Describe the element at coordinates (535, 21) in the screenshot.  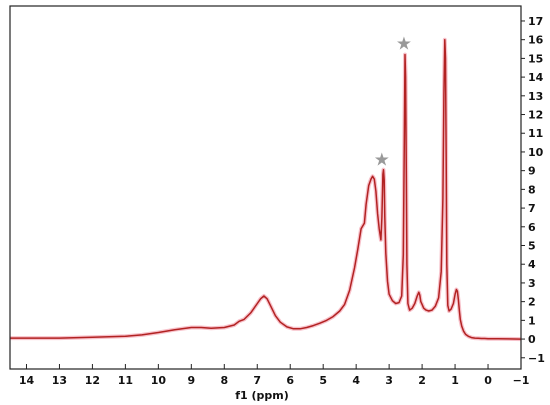
I see `y-tick-label: 17` at that location.